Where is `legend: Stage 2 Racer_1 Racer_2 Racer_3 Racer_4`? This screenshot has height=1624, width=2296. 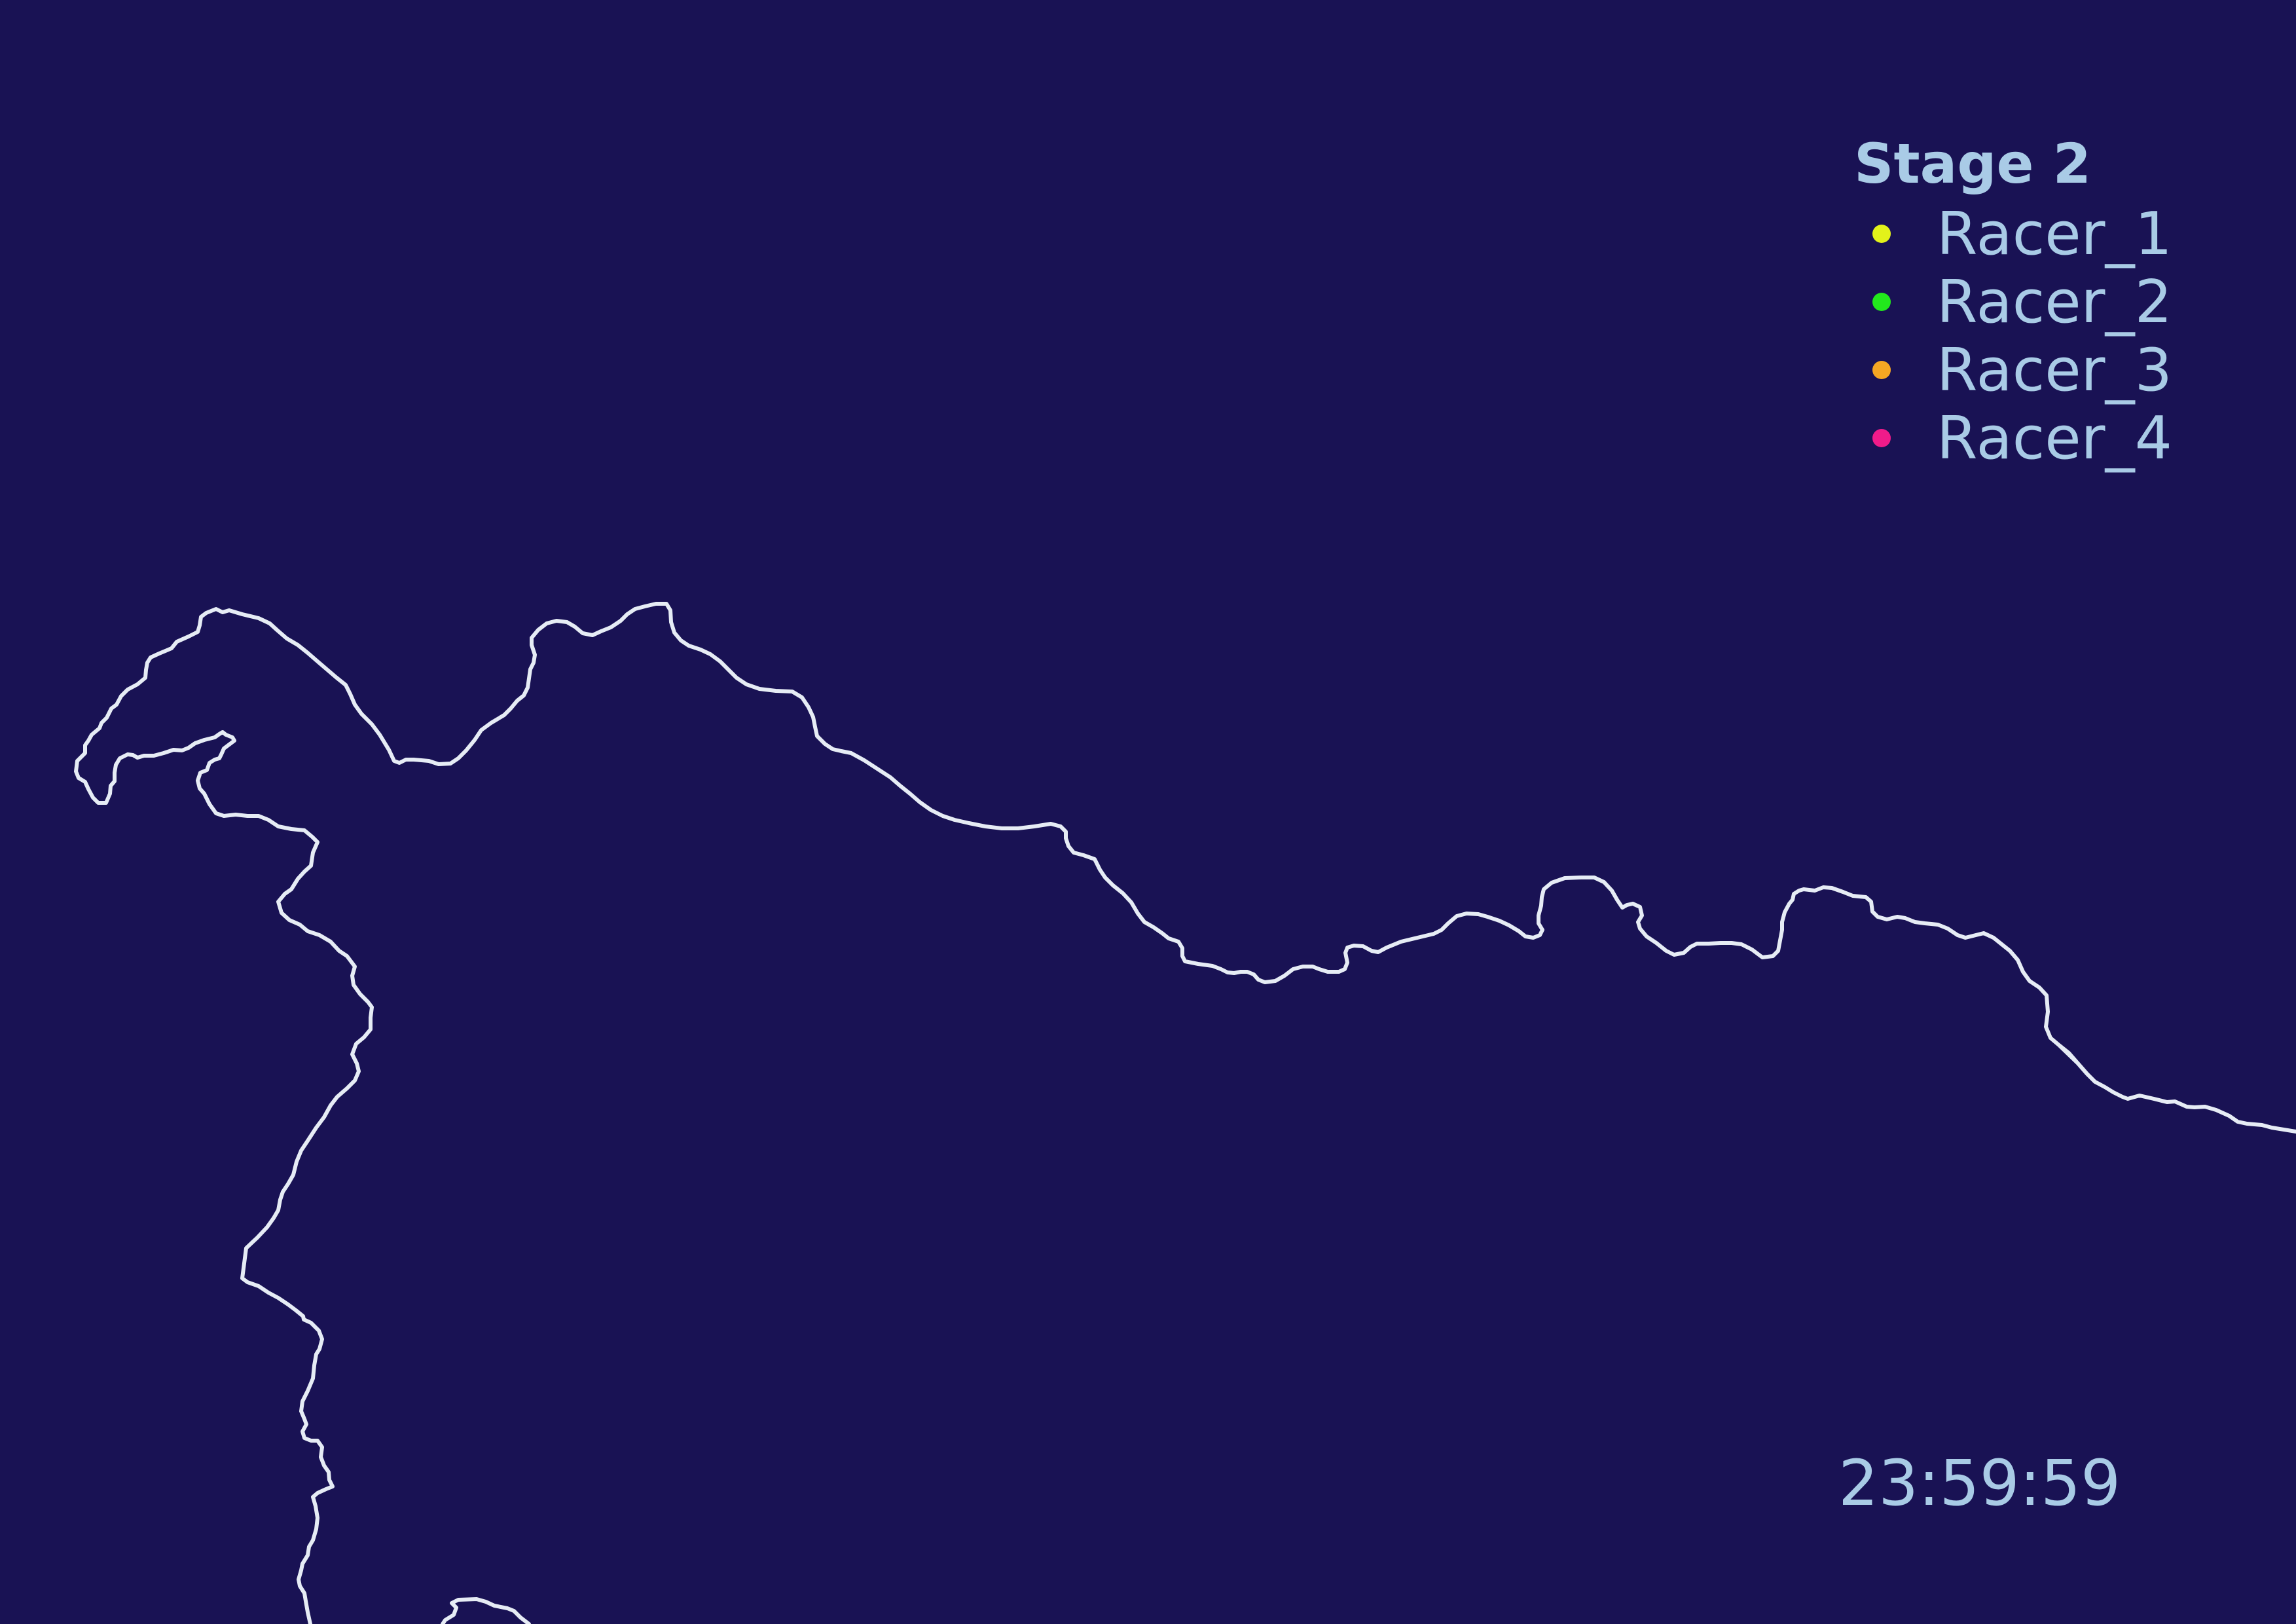 legend: Stage 2 Racer_1 Racer_2 Racer_3 Racer_4 is located at coordinates (2013, 300).